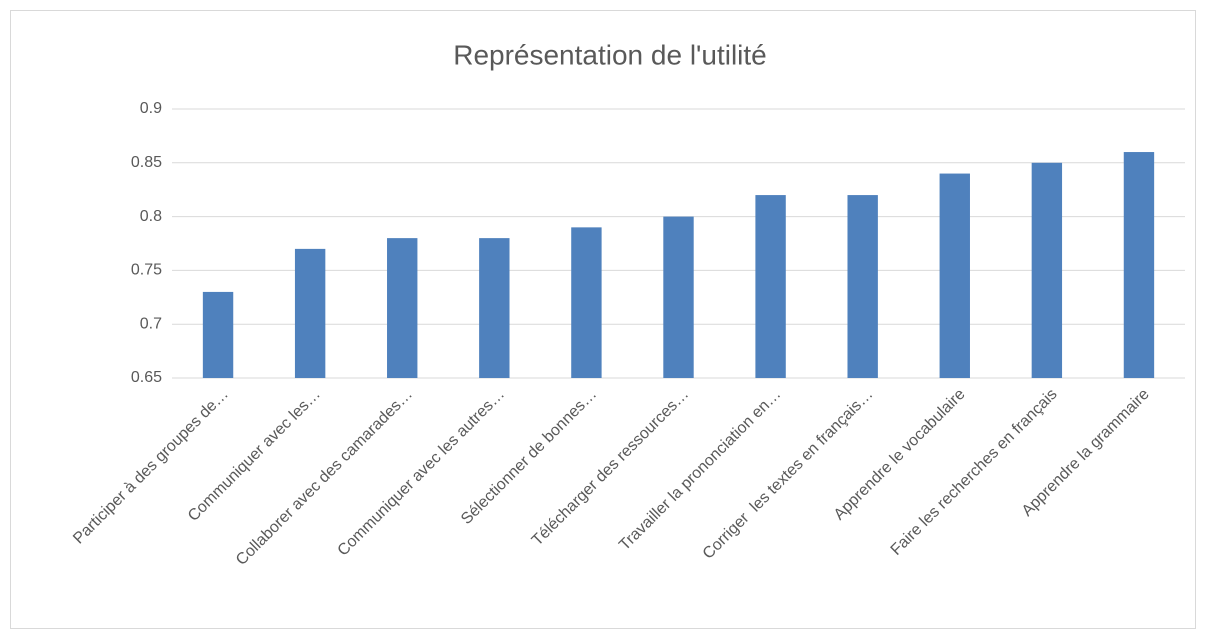 The image size is (1206, 639). I want to click on y-tick-label: 0.9, so click(151, 108).